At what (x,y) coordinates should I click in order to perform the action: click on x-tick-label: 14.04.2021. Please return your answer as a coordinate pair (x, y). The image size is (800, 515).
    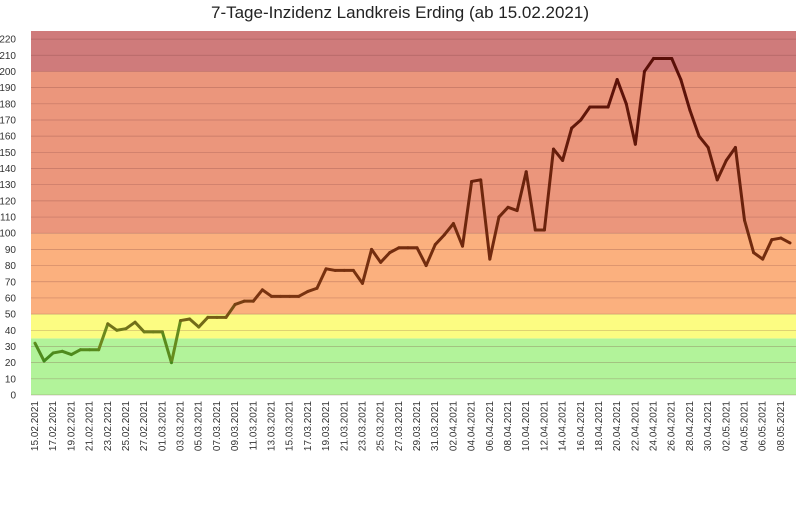
    Looking at the image, I should click on (563, 426).